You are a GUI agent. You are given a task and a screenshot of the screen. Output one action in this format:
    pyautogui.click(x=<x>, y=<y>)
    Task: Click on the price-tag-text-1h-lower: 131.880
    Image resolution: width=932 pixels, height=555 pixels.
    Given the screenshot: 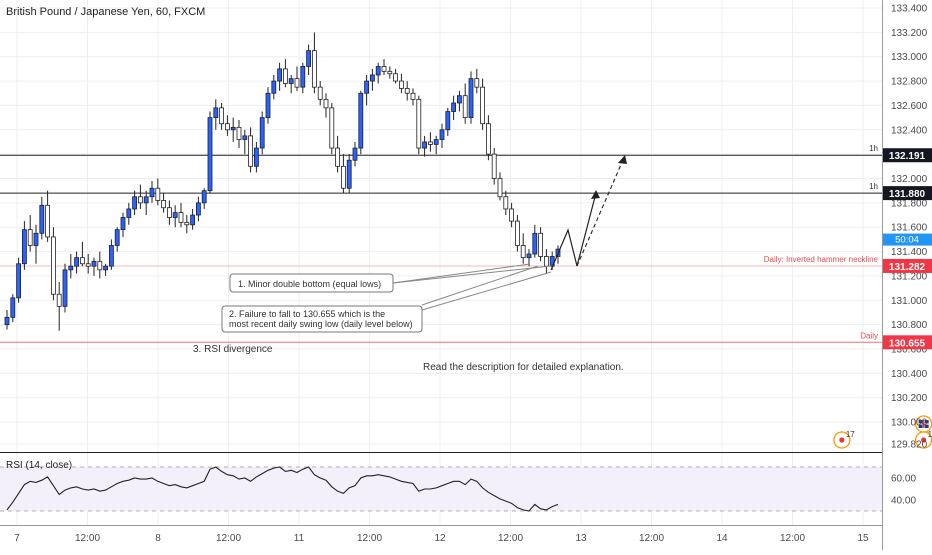 What is the action you would take?
    pyautogui.click(x=907, y=194)
    